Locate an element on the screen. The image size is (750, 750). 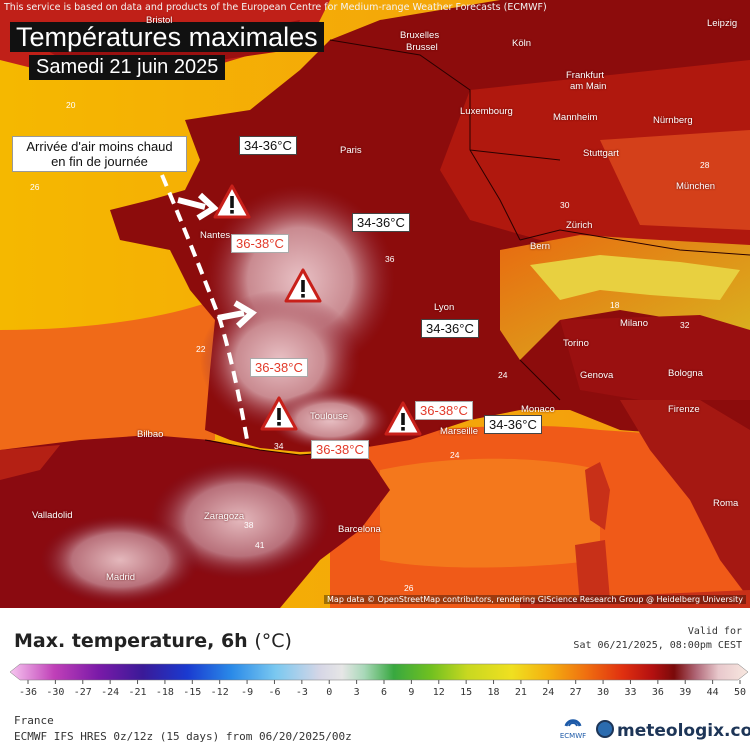
colorbar-tick-label: 18 is located at coordinates (494, 692).